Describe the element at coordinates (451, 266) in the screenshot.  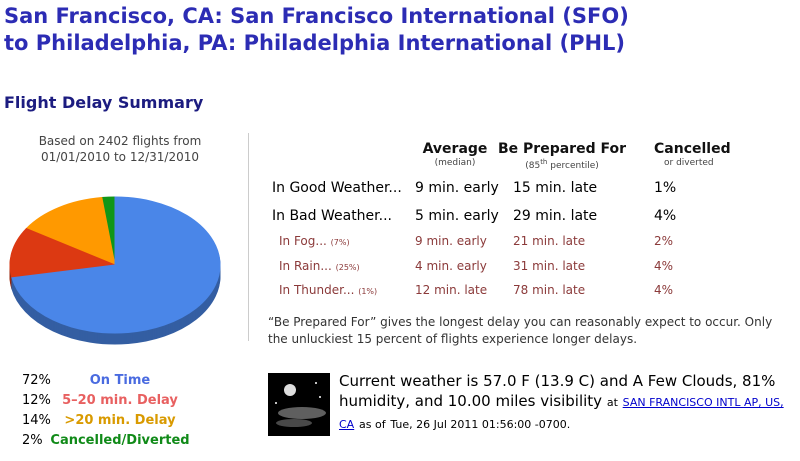
I see `average: 4 min. early` at that location.